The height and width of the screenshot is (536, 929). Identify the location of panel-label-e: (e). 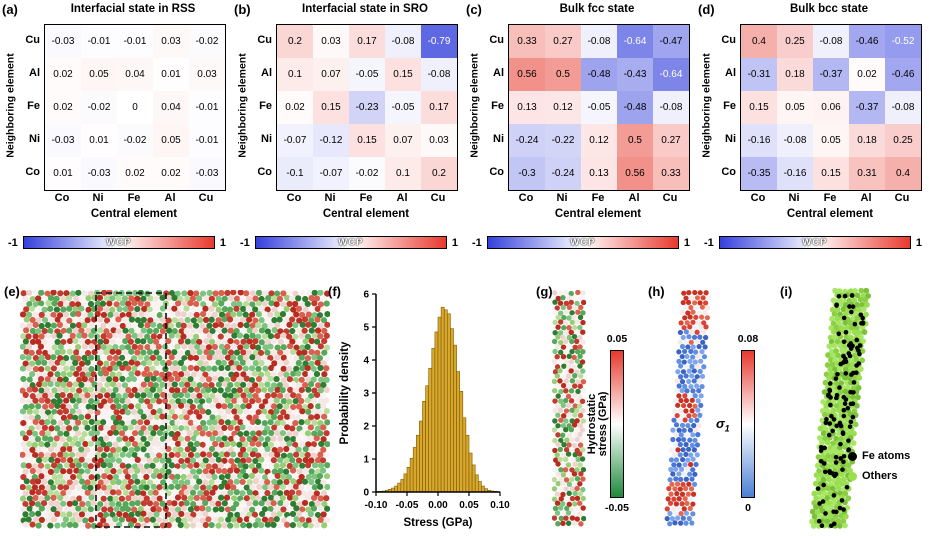
(12, 291).